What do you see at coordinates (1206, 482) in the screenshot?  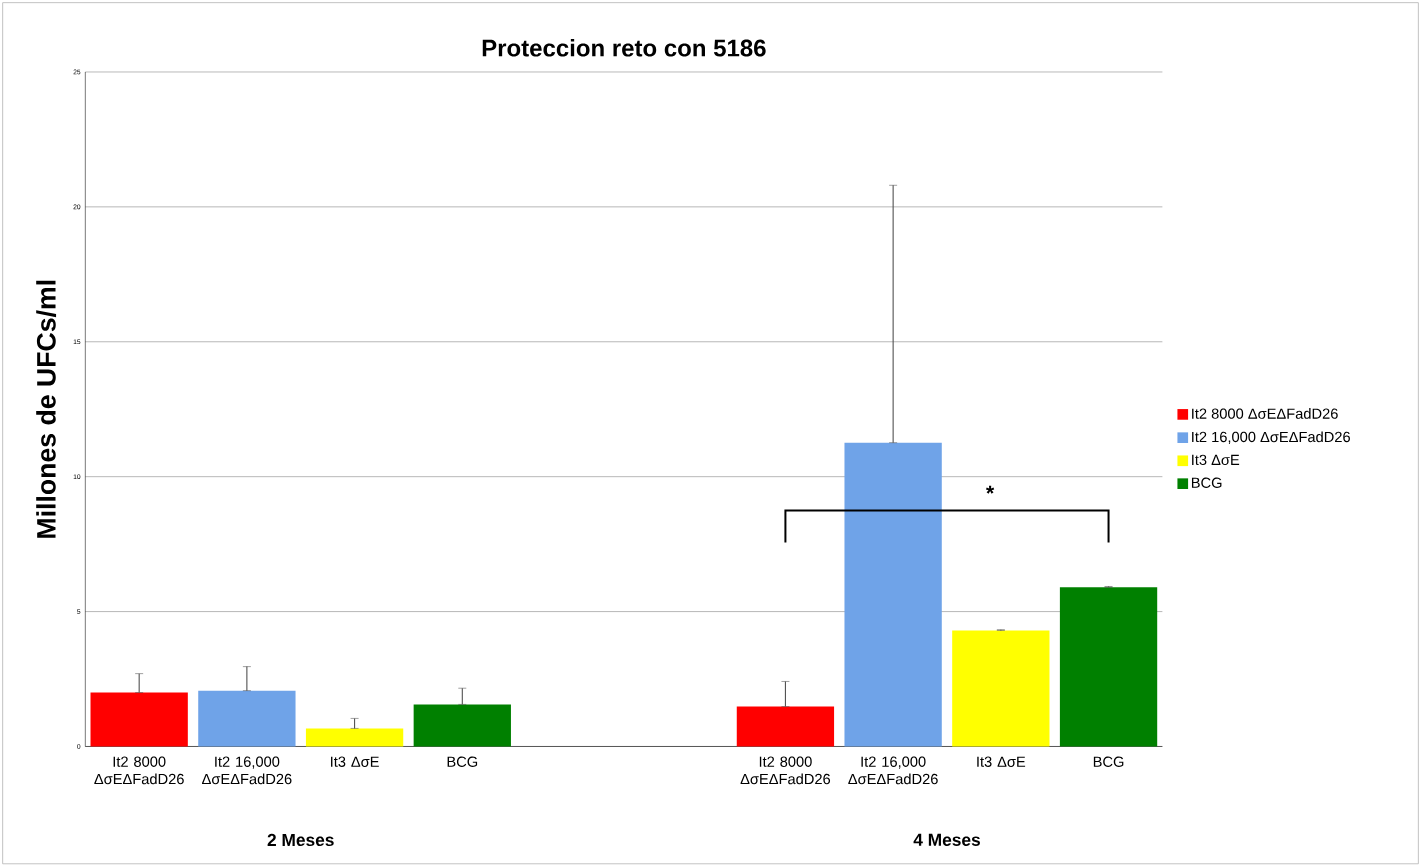 I see `legend-label: BCG` at bounding box center [1206, 482].